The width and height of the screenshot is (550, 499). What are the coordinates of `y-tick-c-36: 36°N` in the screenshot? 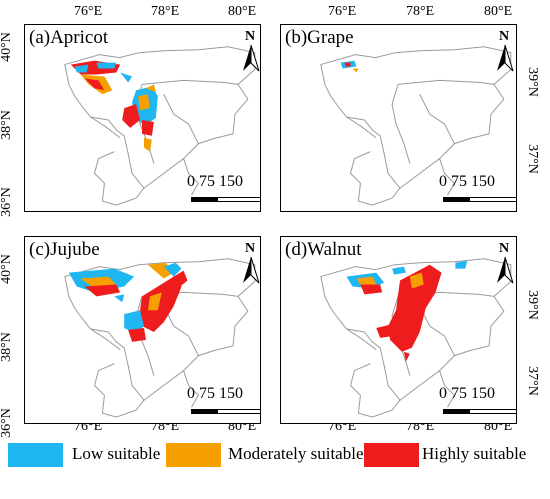 It's located at (7, 423).